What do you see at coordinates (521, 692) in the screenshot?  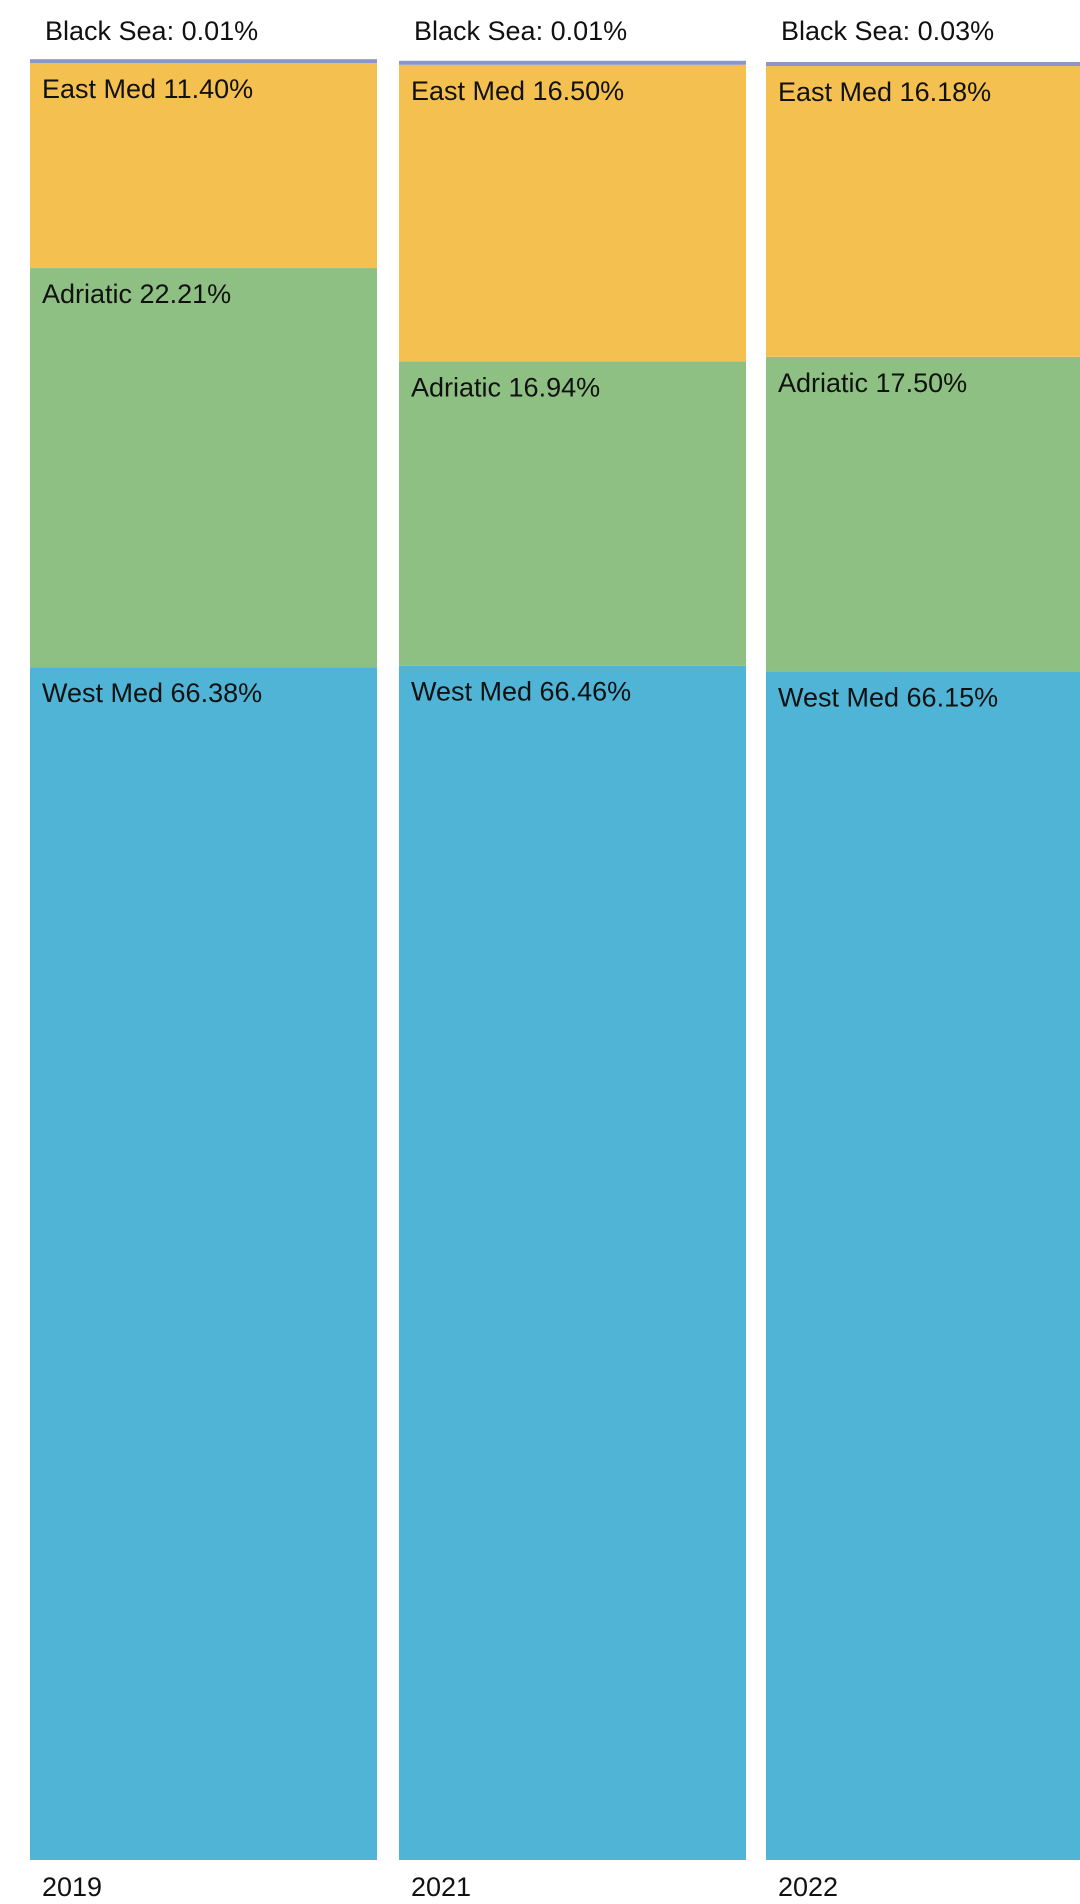 I see `segment-label-west-med-2021: West Med 66.46%` at bounding box center [521, 692].